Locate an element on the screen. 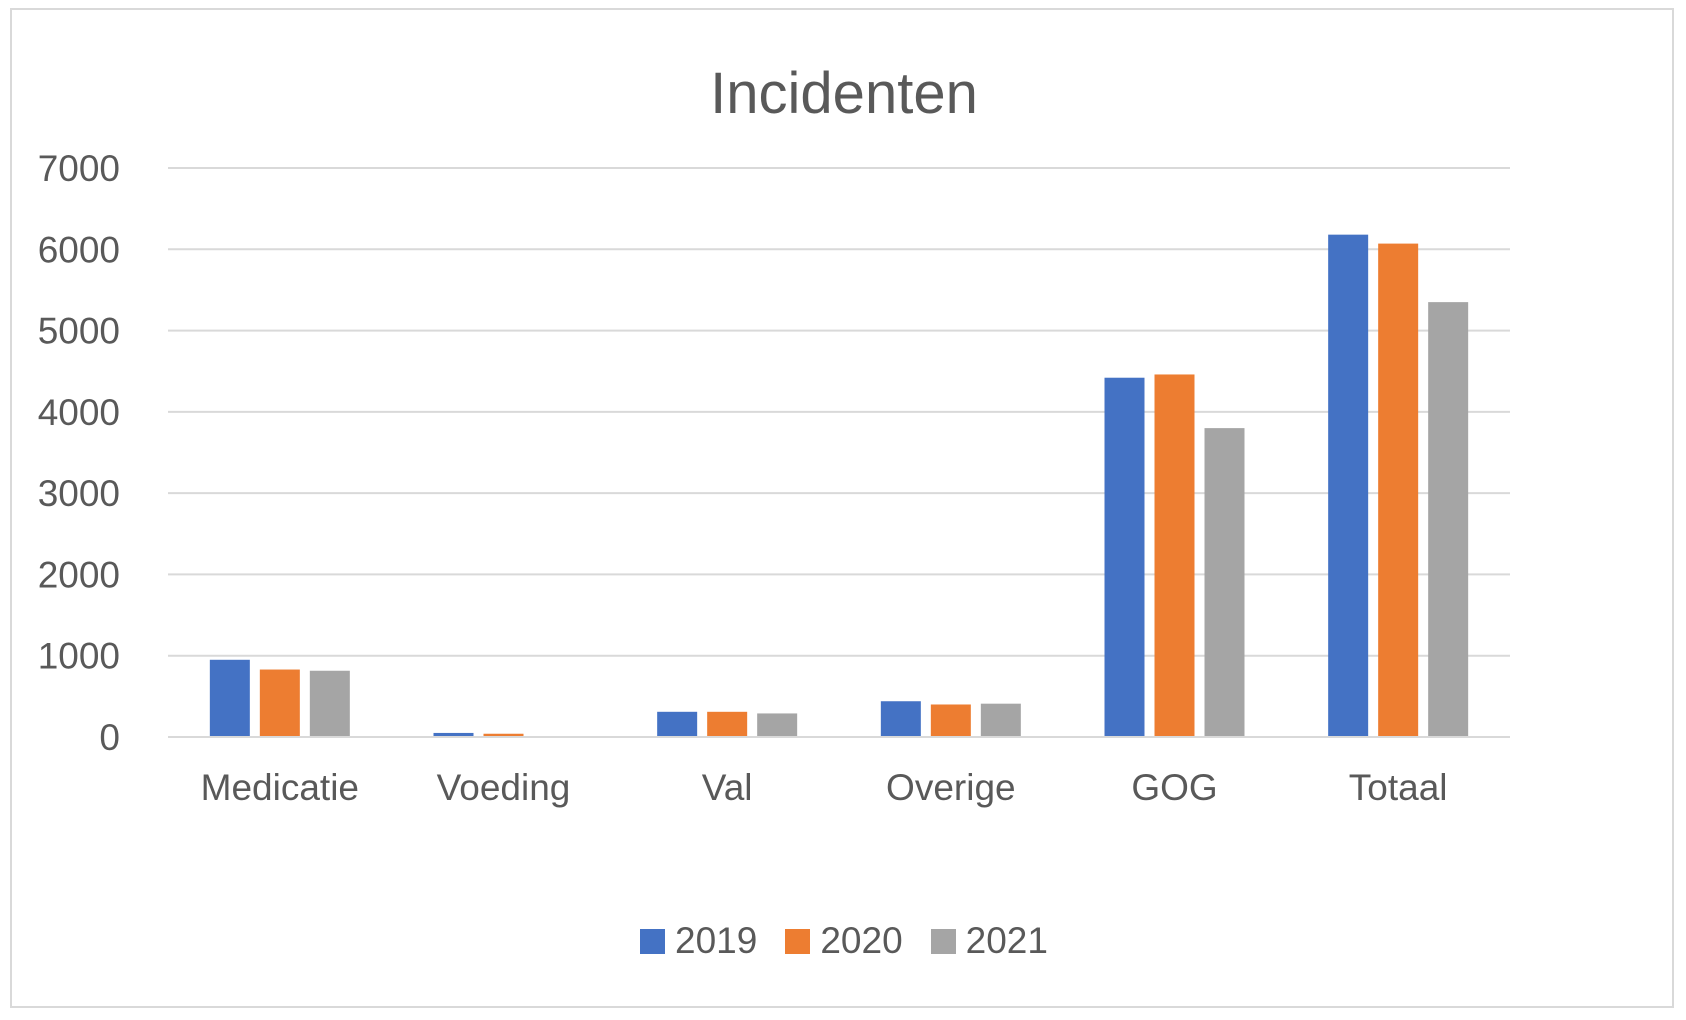 The height and width of the screenshot is (1020, 1686). bar-overige-2019 is located at coordinates (900, 719).